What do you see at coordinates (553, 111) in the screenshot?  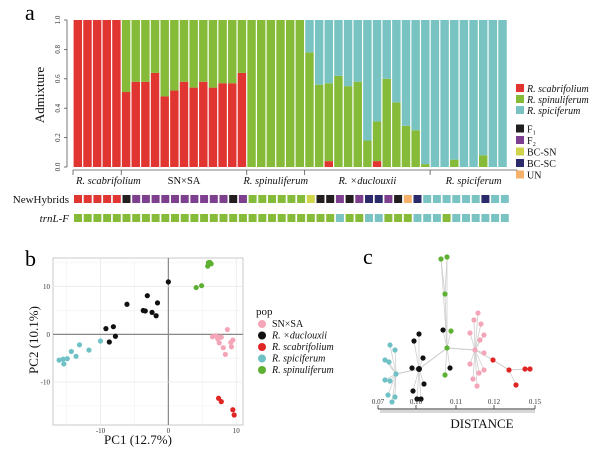 I see `legend-label: R. spiciferum` at bounding box center [553, 111].